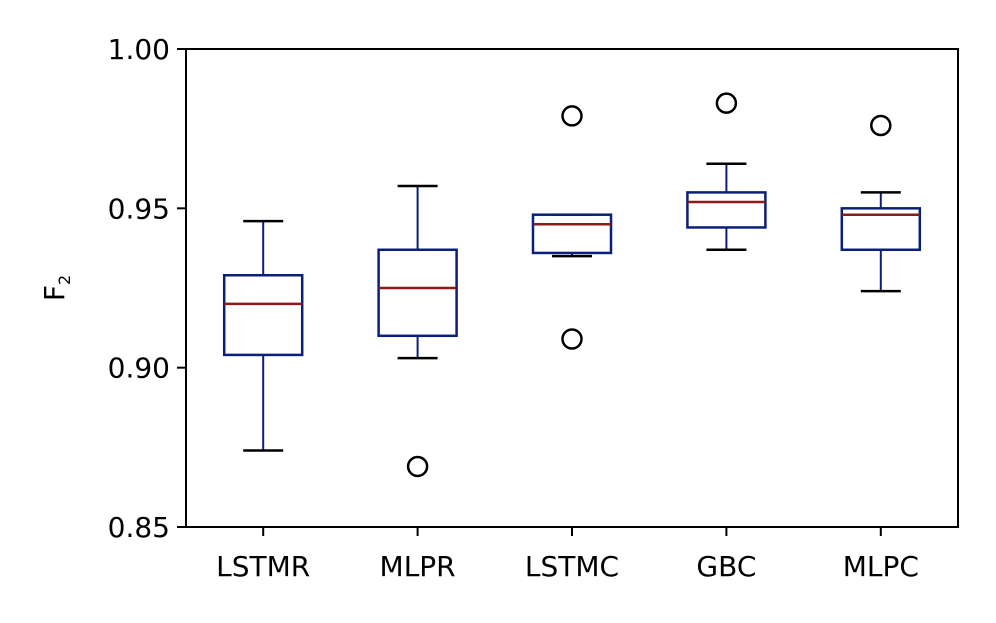 Image resolution: width=996 pixels, height=623 pixels. What do you see at coordinates (64, 280) in the screenshot?
I see `y-axis-label-subscript: 2` at bounding box center [64, 280].